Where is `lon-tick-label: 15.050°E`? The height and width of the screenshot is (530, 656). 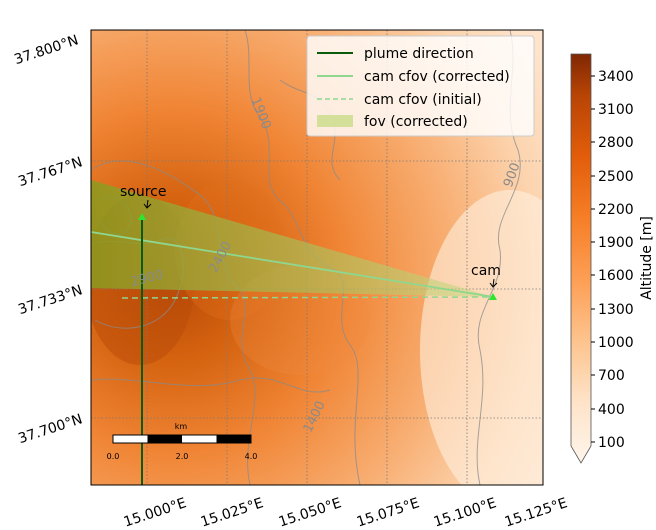 lon-tick-label: 15.050°E is located at coordinates (310, 512).